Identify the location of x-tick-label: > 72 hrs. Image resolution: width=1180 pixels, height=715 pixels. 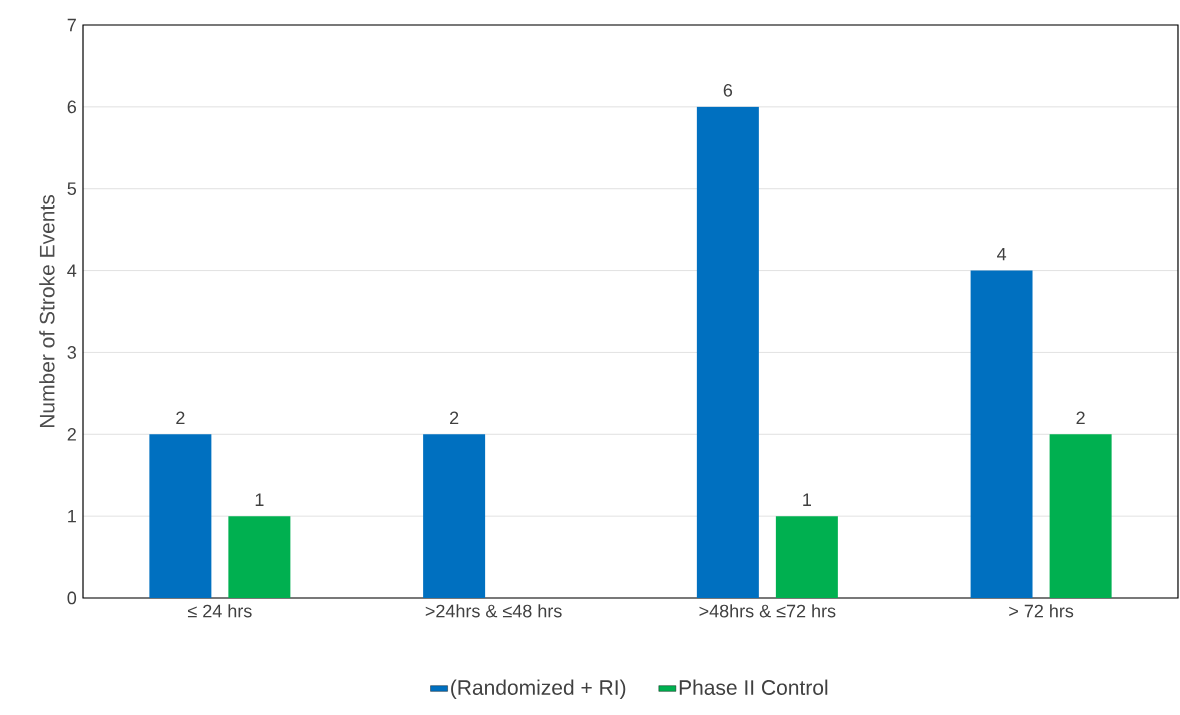
(1041, 611).